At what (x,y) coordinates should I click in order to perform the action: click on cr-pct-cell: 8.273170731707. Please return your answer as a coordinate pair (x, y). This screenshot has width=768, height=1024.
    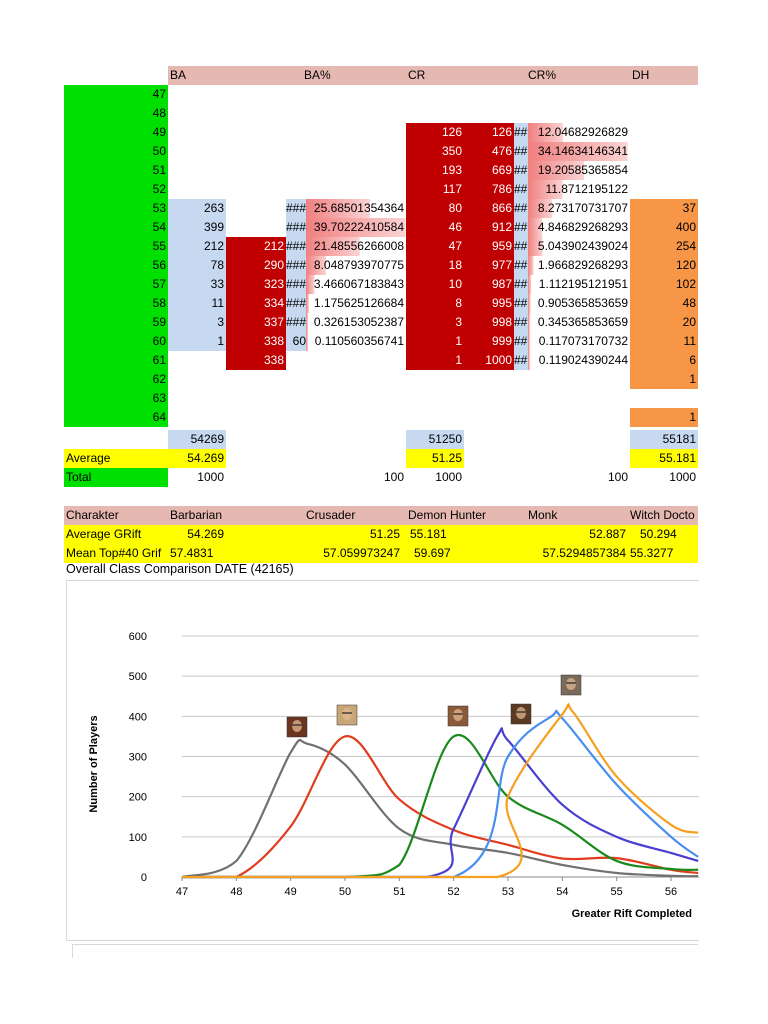
    Looking at the image, I should click on (579, 208).